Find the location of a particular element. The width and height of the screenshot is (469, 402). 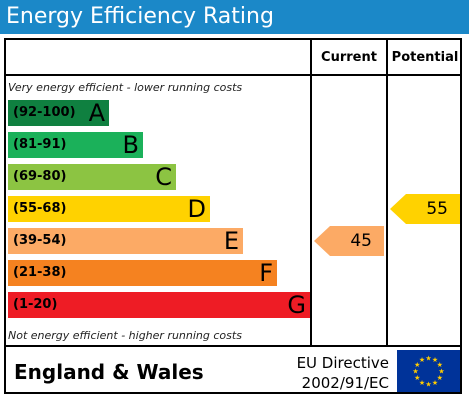

divider-current is located at coordinates (311, 192).